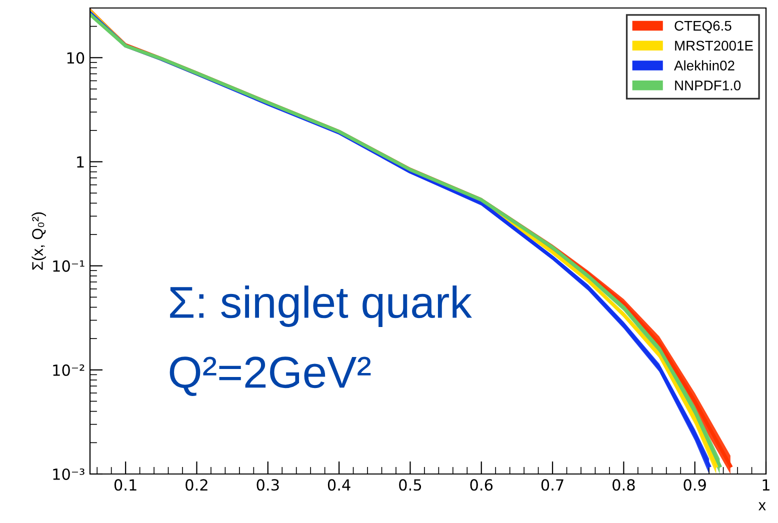 This screenshot has width=778, height=523. What do you see at coordinates (80, 162) in the screenshot?
I see `y-tick-label: 1` at bounding box center [80, 162].